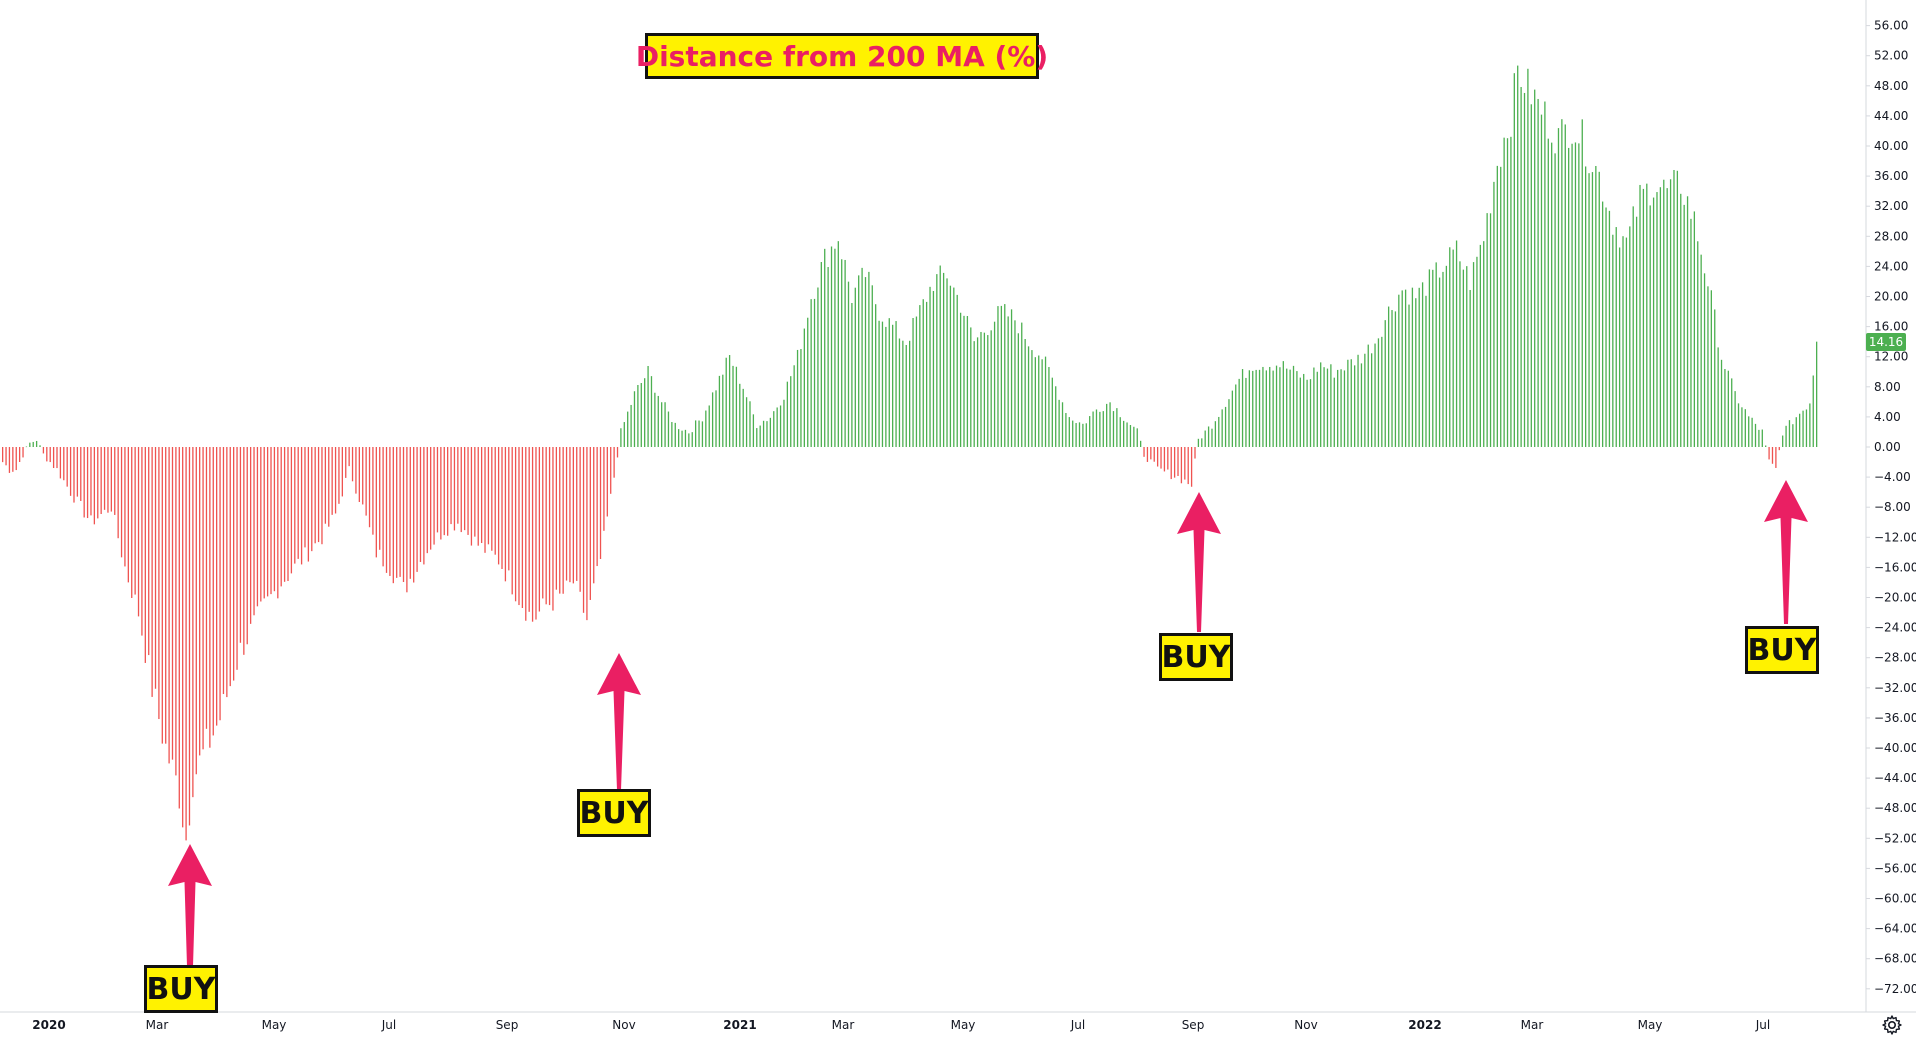  What do you see at coordinates (1895, 808) in the screenshot?
I see `y-tick-label: −48.00` at bounding box center [1895, 808].